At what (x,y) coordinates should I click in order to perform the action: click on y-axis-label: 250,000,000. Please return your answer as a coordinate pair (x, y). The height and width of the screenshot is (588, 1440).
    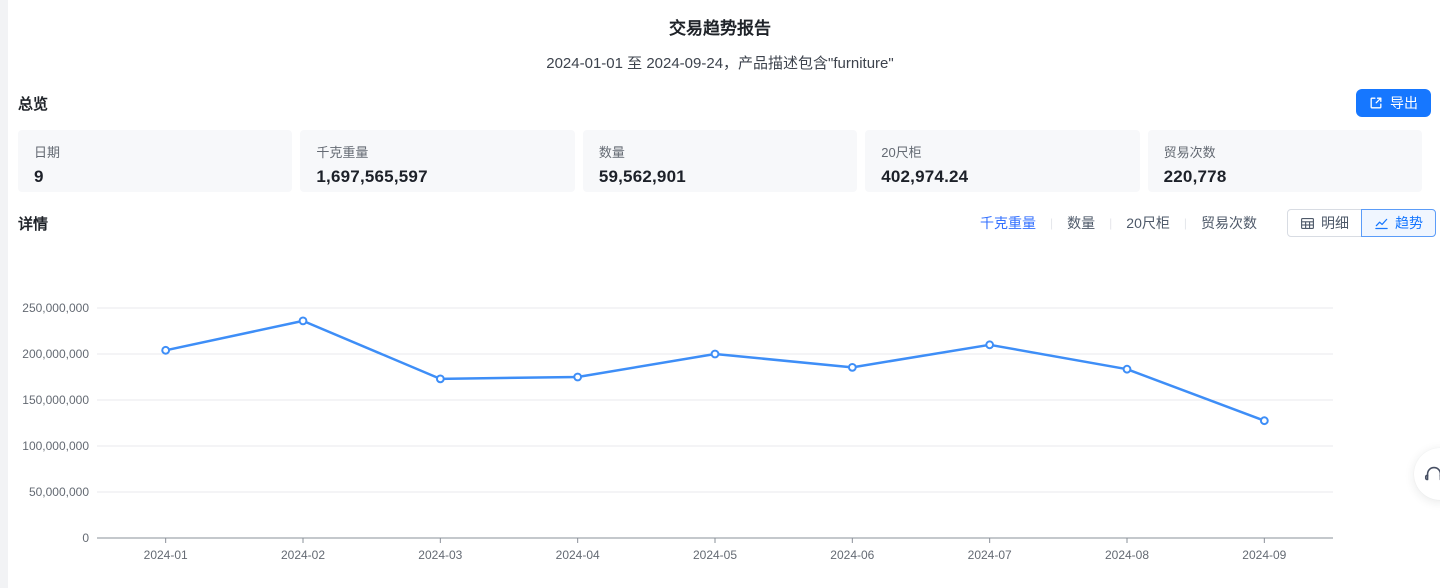
    Looking at the image, I should click on (55, 308).